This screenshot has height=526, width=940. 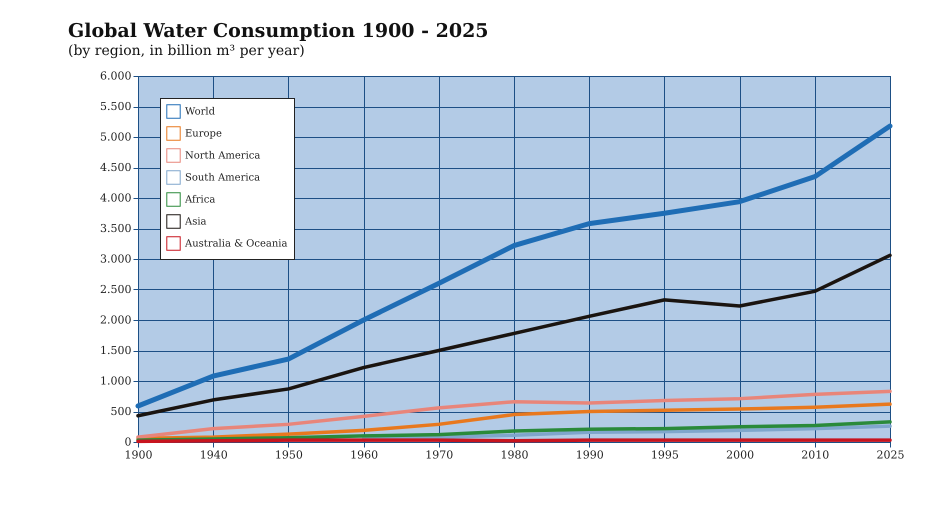 What do you see at coordinates (214, 455) in the screenshot?
I see `x-tick-label: 1940` at bounding box center [214, 455].